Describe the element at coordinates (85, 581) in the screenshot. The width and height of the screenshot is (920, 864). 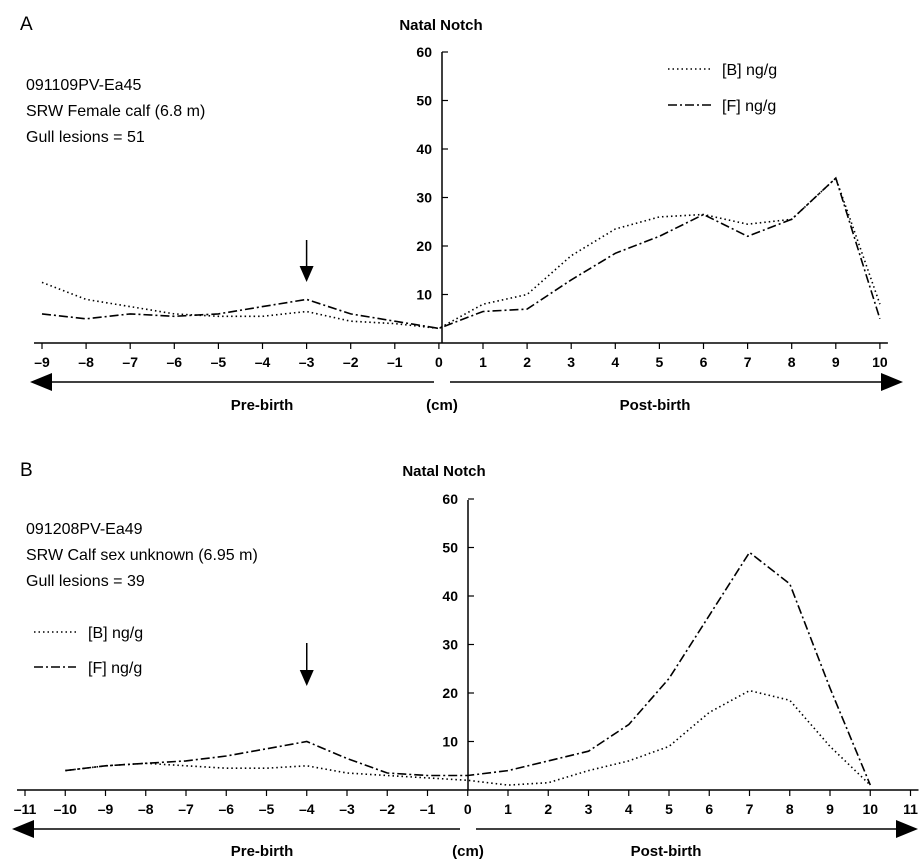
I see `info-line-3: Gull lesions = 39` at that location.